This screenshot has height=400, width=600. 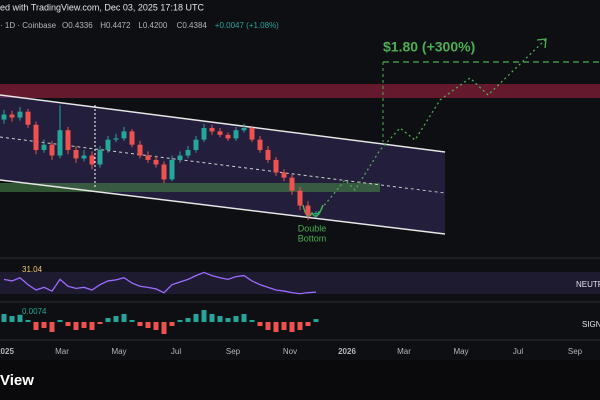 What do you see at coordinates (223, 165) in the screenshot?
I see `channel-mid` at bounding box center [223, 165].